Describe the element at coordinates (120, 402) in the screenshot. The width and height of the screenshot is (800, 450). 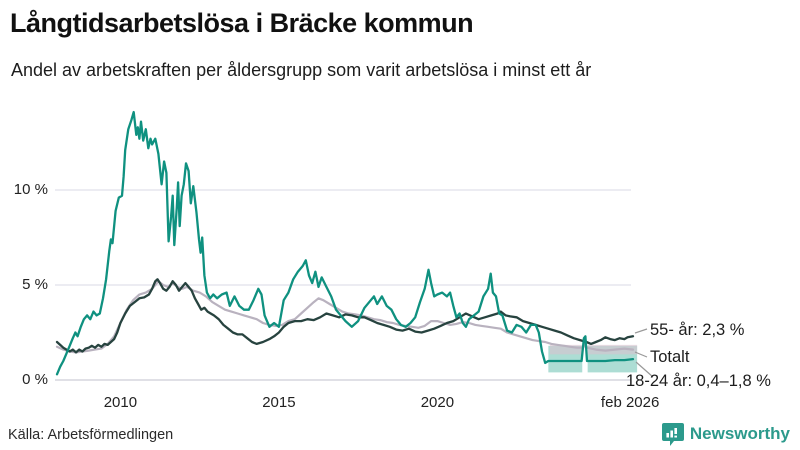
I see `x-axis-tick-2010: 2010` at that location.